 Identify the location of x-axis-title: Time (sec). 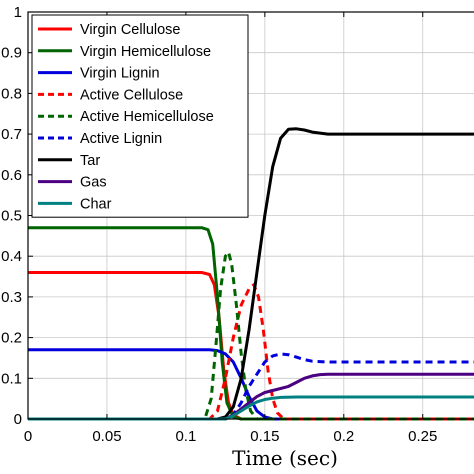
(285, 458).